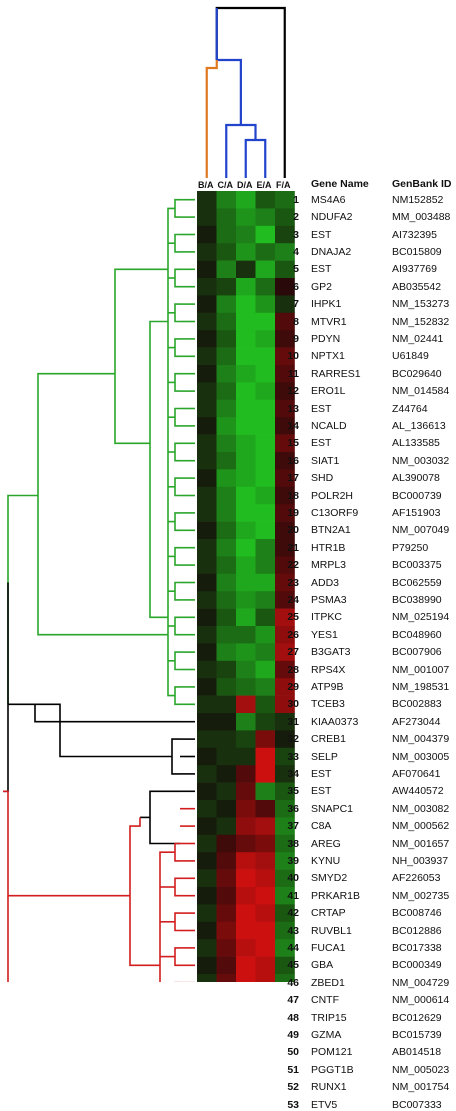 The height and width of the screenshot is (1111, 456). I want to click on genbank-id: NM_153273, so click(421, 304).